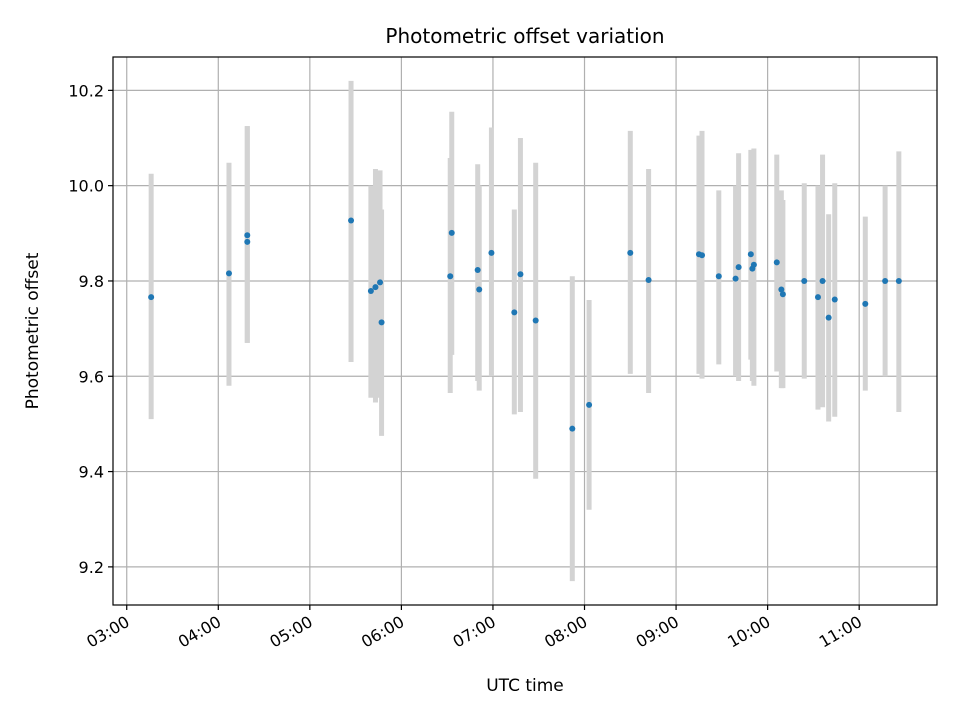 This screenshot has height=720, width=960. I want to click on y-tick-label: 10.0, so click(86, 186).